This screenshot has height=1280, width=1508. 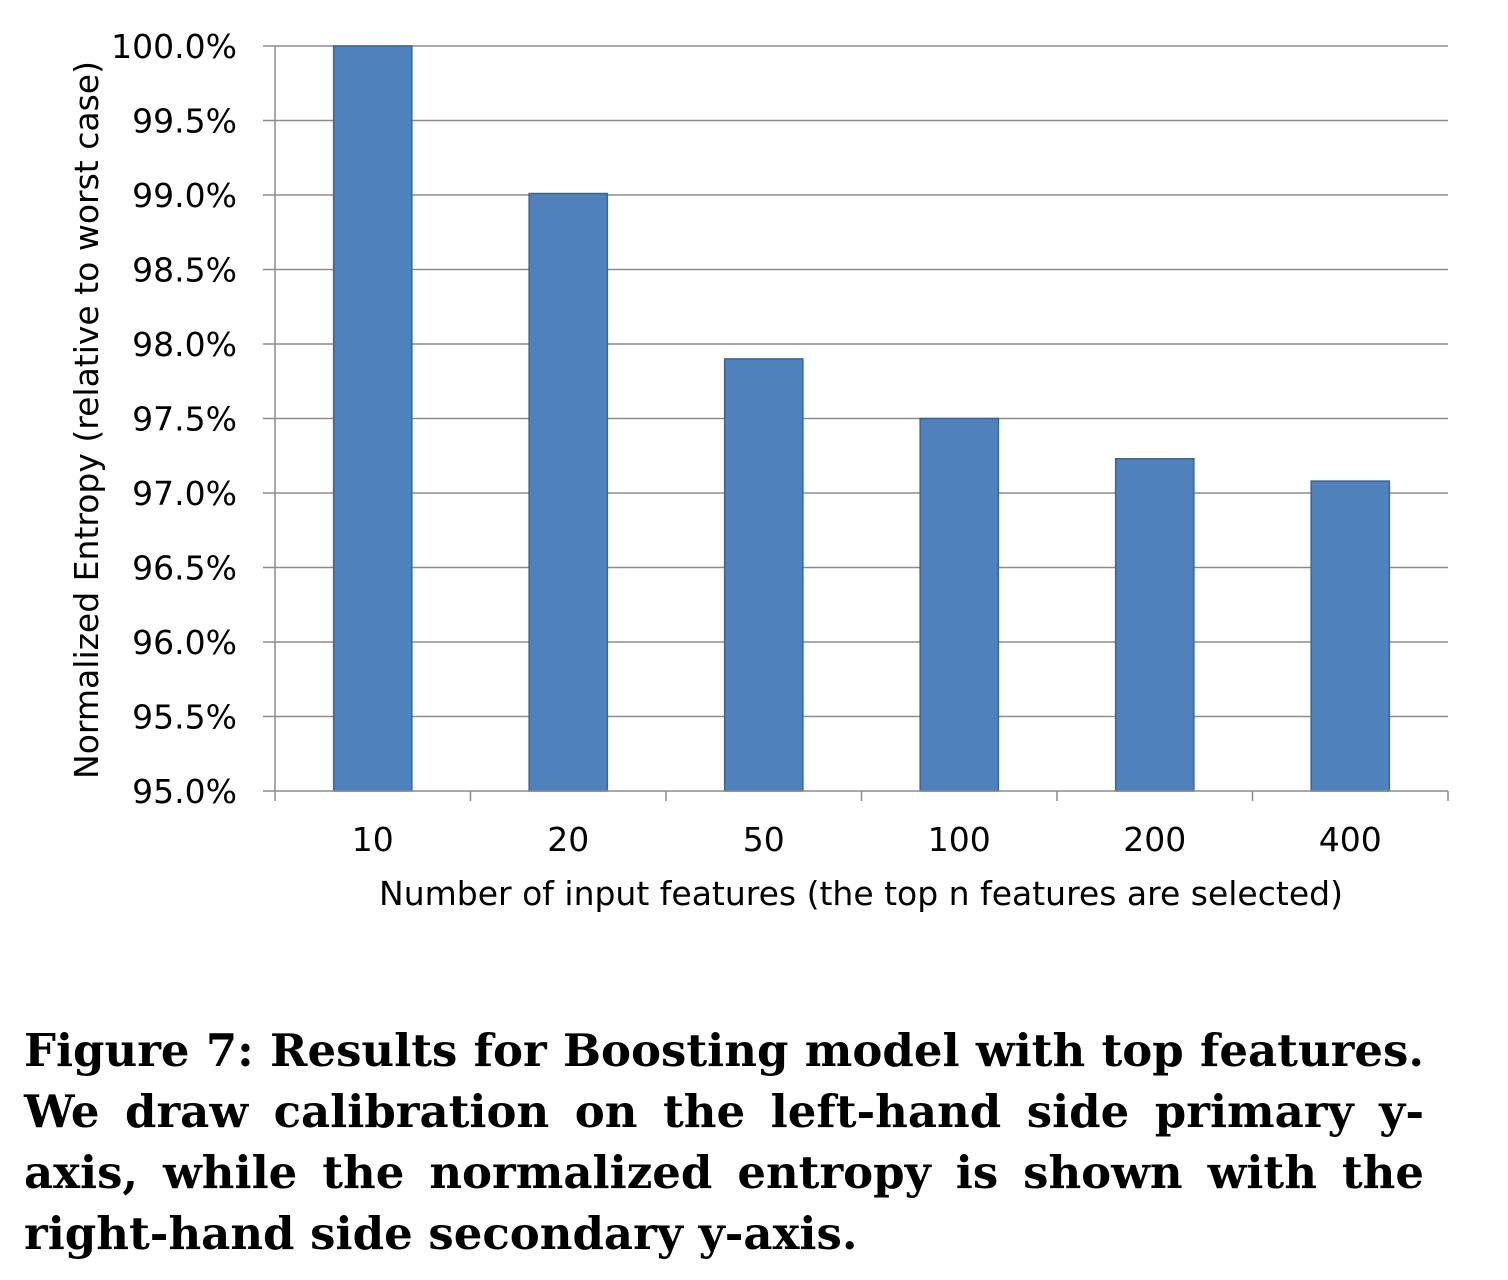 What do you see at coordinates (184, 195) in the screenshot?
I see `y-tick-label: 99.0%` at bounding box center [184, 195].